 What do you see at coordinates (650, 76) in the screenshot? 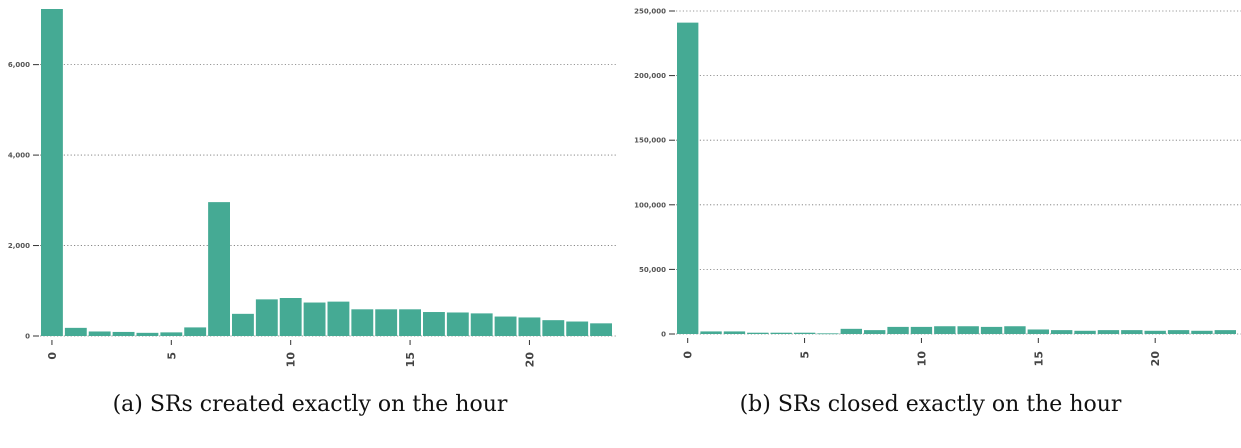
I see `y-tick-label: 200,000` at bounding box center [650, 76].